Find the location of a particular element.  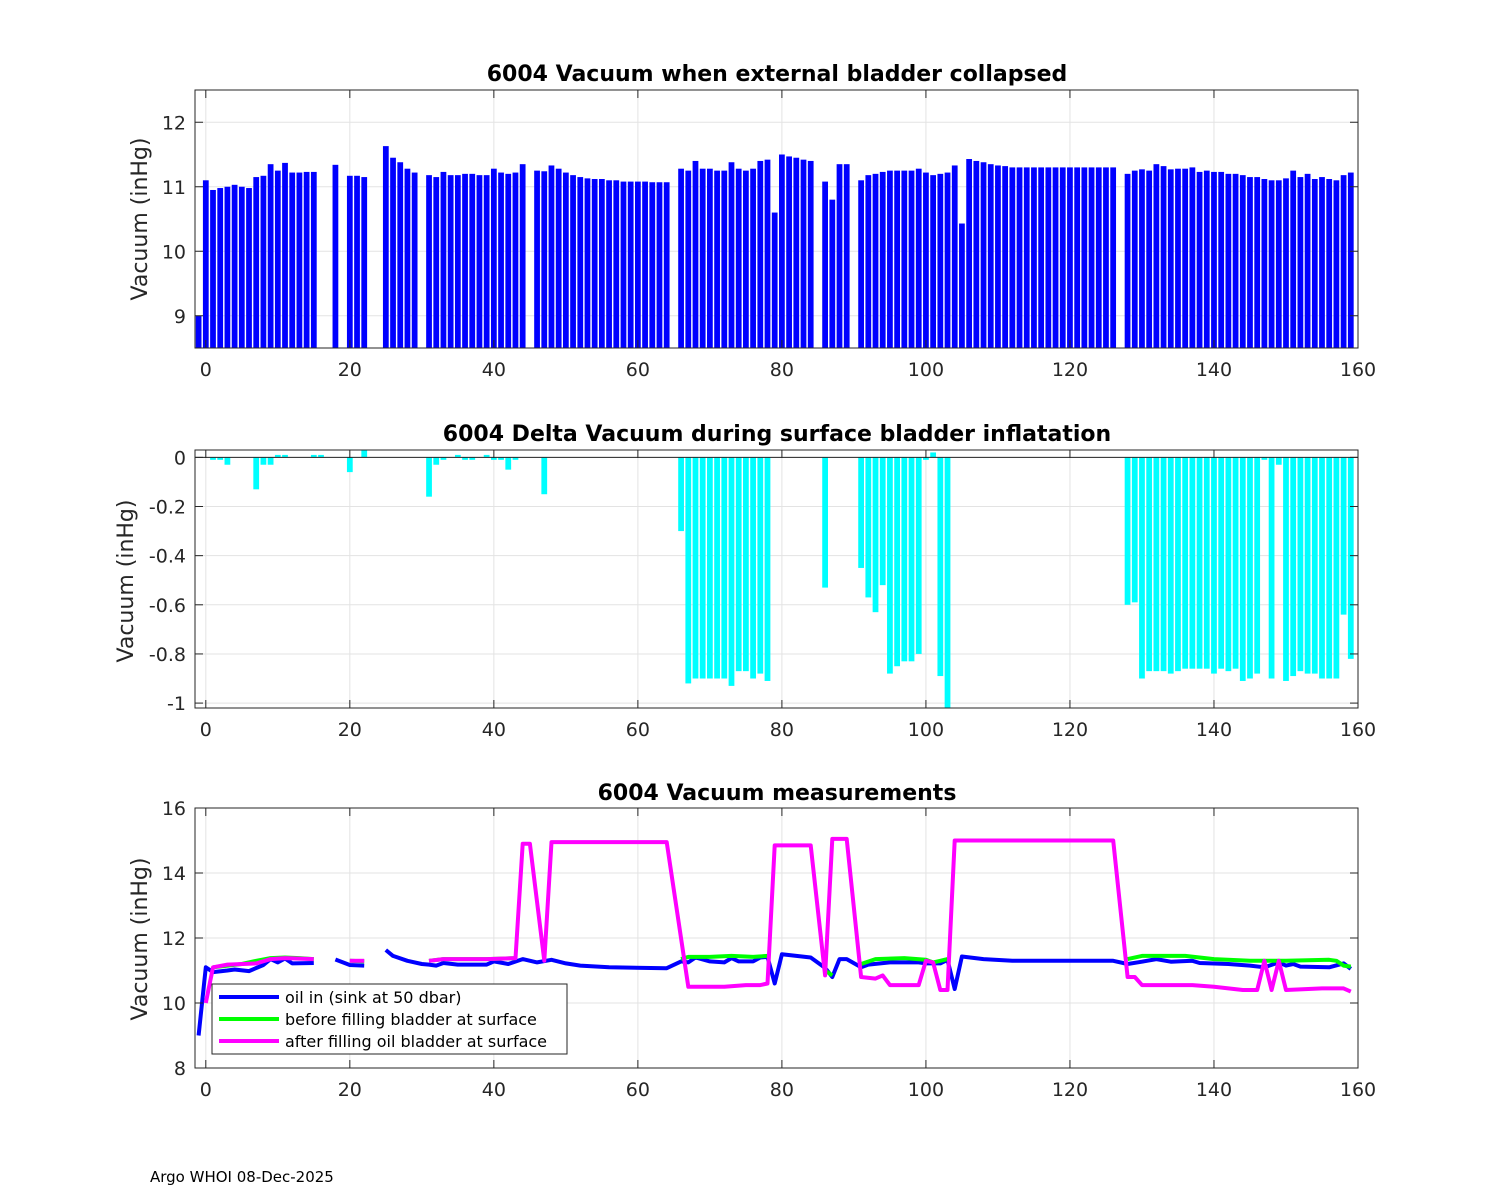

legend-label: oil in (sink at 50 dbar) is located at coordinates (373, 997).